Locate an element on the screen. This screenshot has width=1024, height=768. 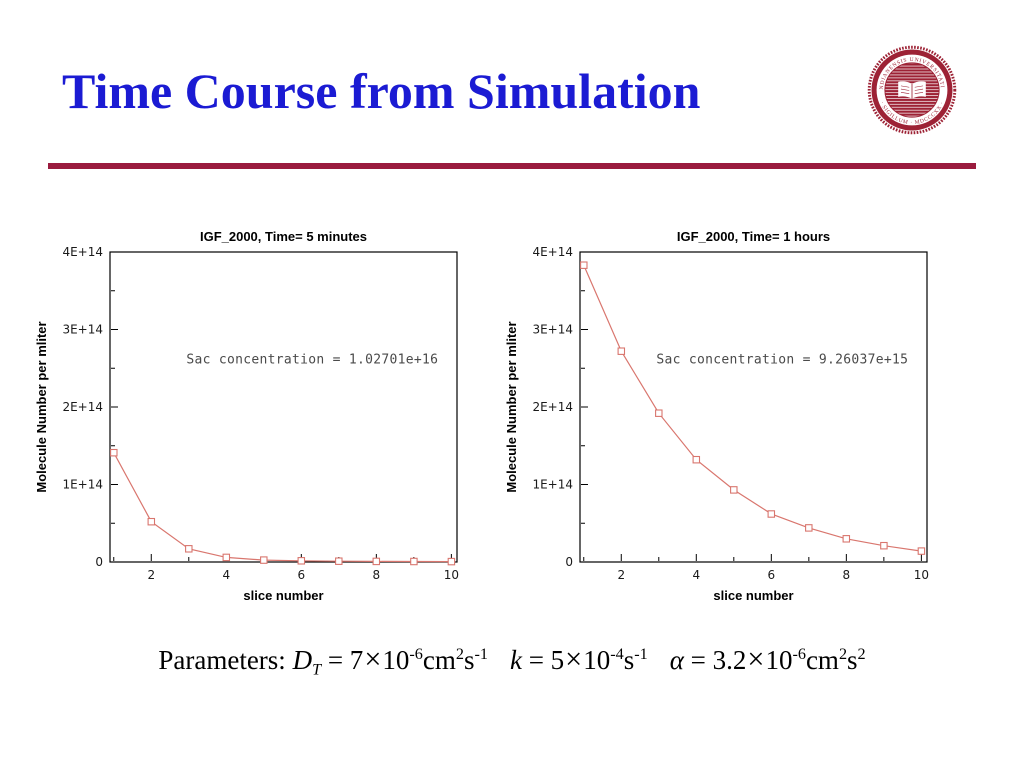
seal-book-icon is located at coordinates (912, 90).